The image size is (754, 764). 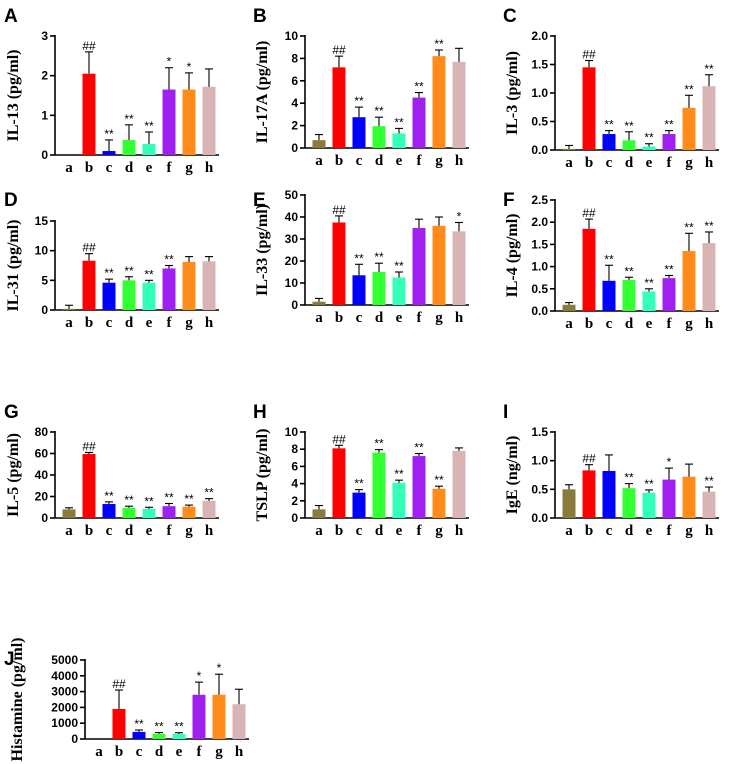 I want to click on panel-letter: D, so click(x=11, y=200).